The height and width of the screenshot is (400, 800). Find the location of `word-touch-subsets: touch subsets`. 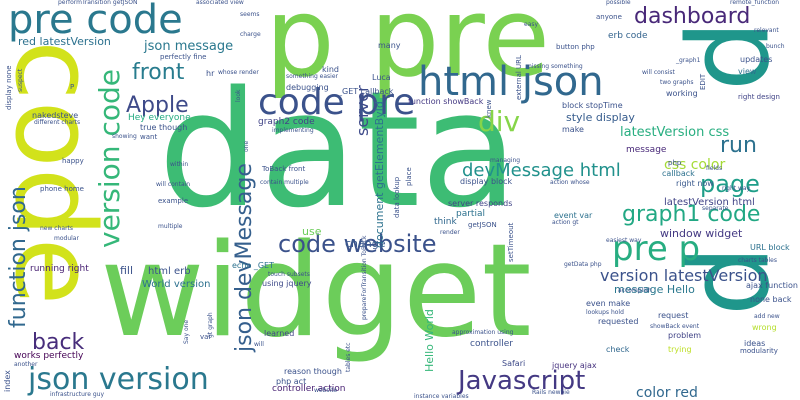

word-touch-subsets: touch subsets is located at coordinates (289, 274).